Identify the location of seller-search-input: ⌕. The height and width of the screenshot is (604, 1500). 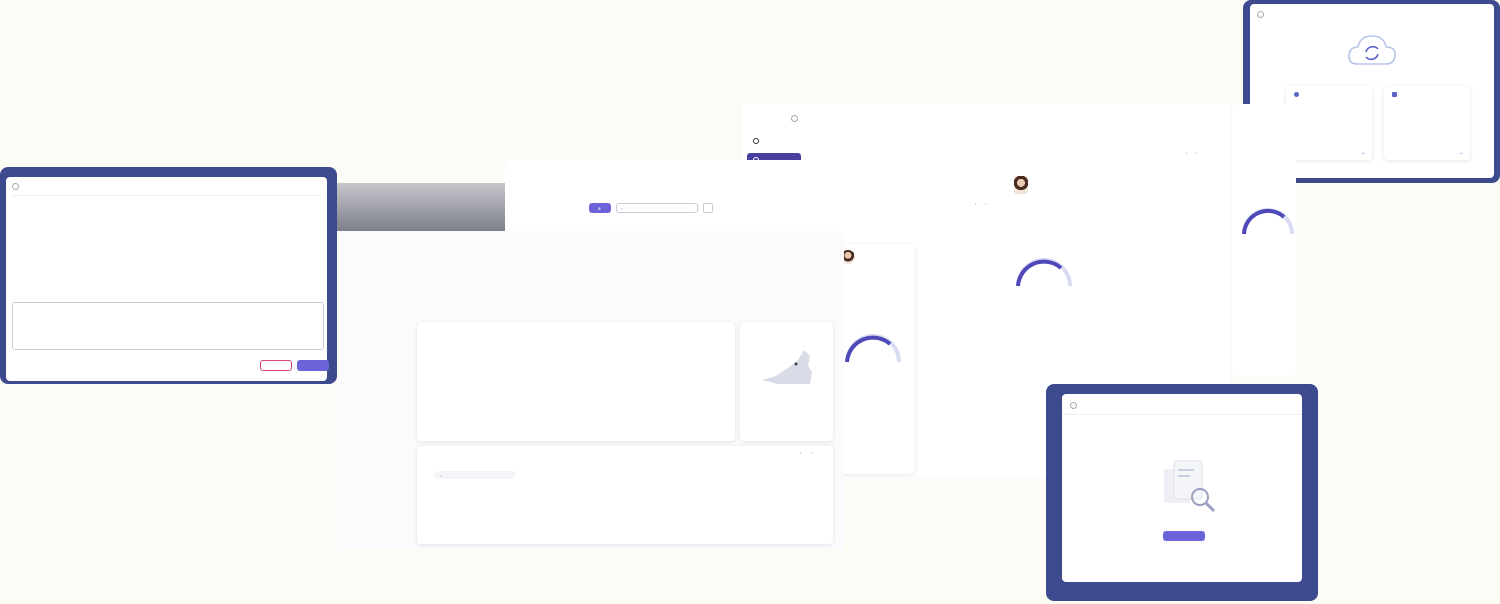
(657, 208).